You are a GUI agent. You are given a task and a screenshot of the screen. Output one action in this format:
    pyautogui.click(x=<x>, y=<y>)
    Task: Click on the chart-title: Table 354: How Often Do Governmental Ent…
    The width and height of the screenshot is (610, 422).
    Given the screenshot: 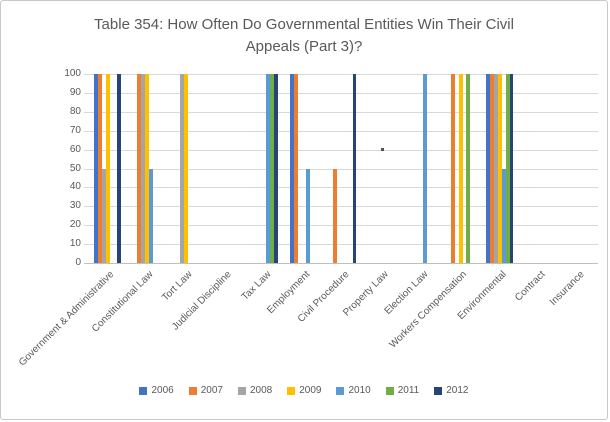 What is the action you would take?
    pyautogui.click(x=304, y=35)
    